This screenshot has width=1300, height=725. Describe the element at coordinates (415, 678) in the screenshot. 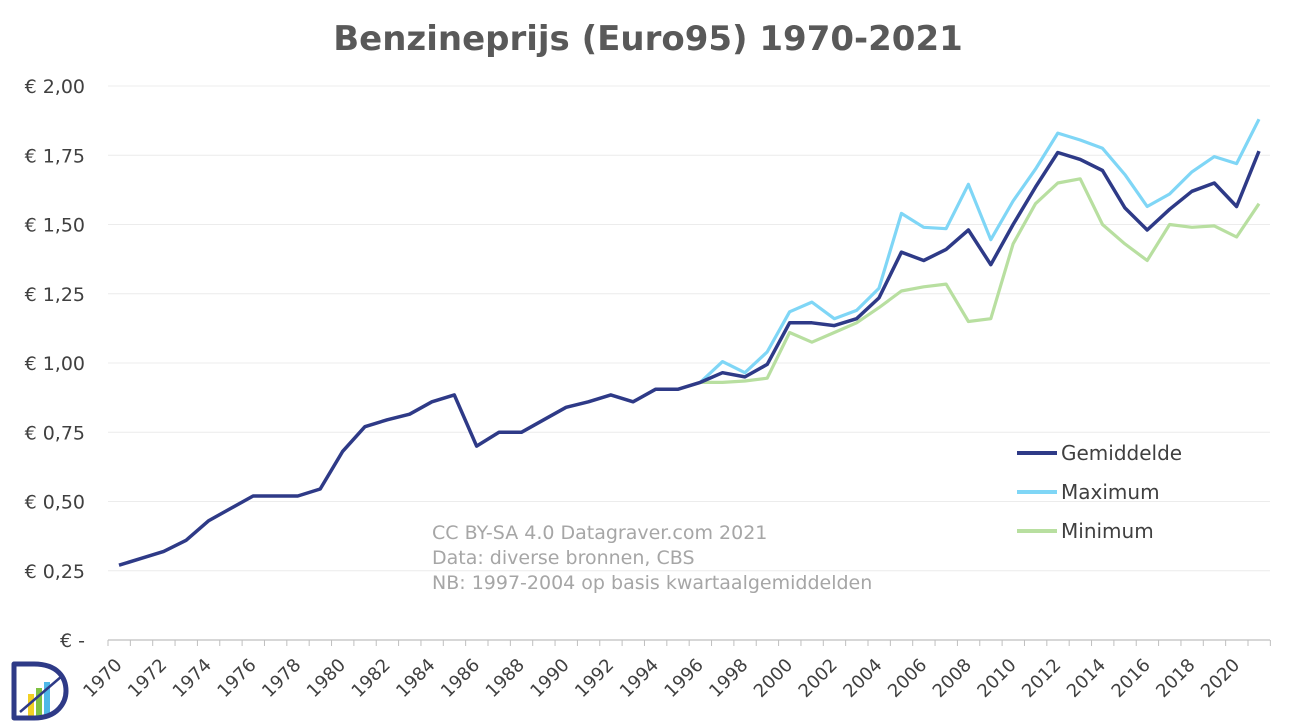

I see `x-tick-label: 1984` at that location.